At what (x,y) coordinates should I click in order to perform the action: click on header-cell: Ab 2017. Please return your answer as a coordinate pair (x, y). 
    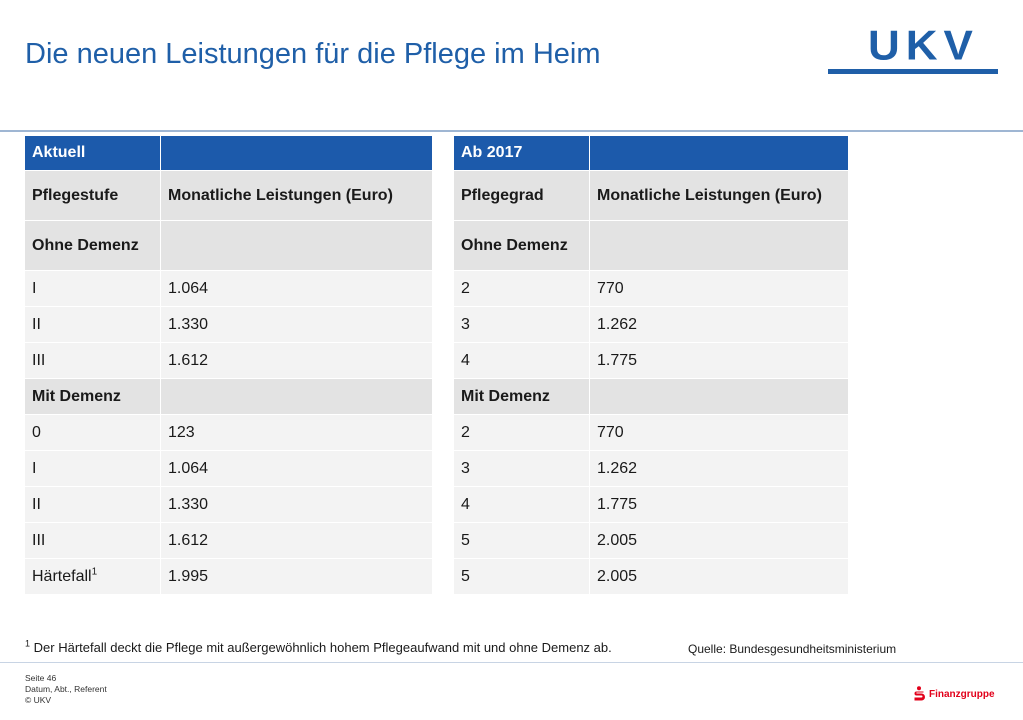
    Looking at the image, I should click on (522, 153).